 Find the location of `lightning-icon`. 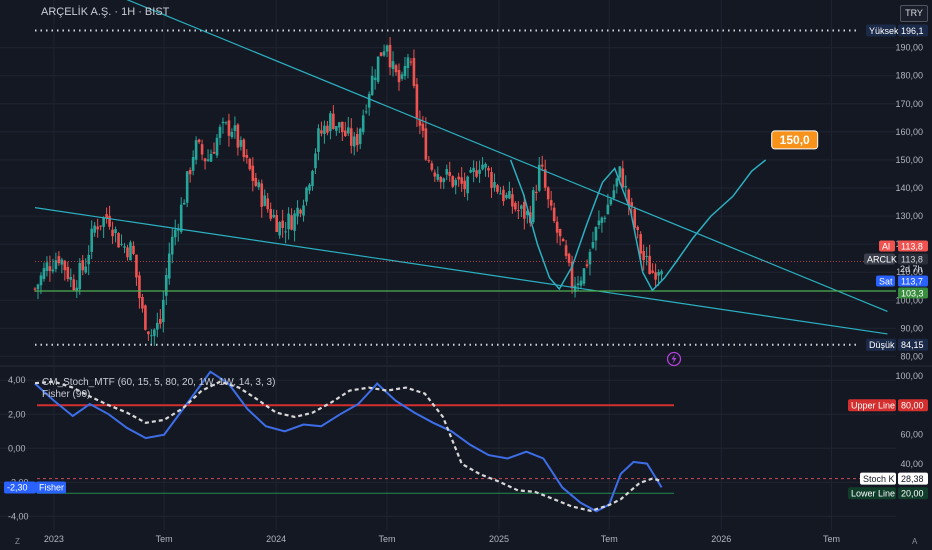

lightning-icon is located at coordinates (674, 359).